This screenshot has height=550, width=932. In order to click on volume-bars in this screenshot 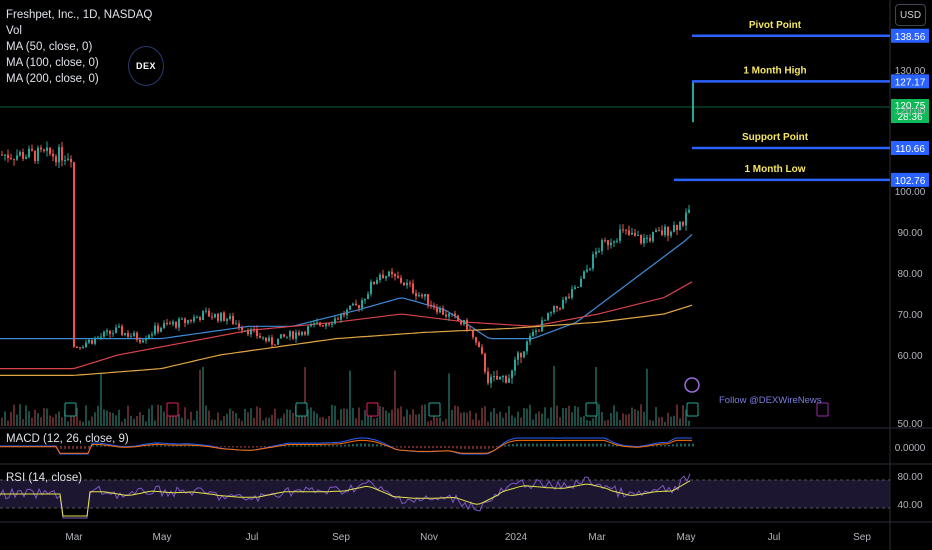, I will do `click(345, 395)`.